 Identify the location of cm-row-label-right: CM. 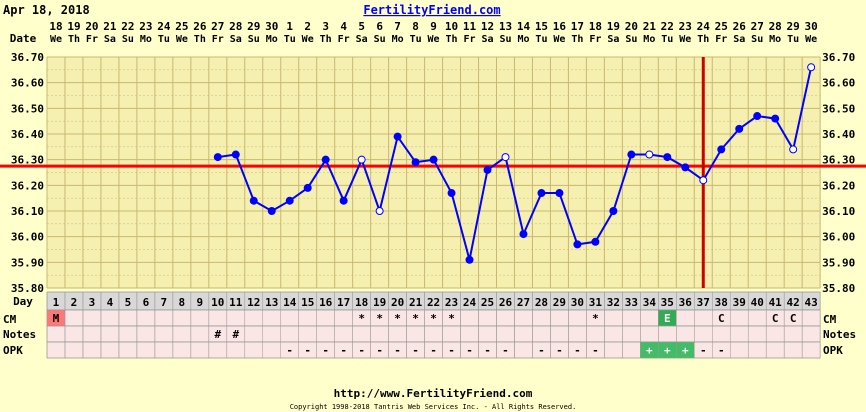
(830, 319).